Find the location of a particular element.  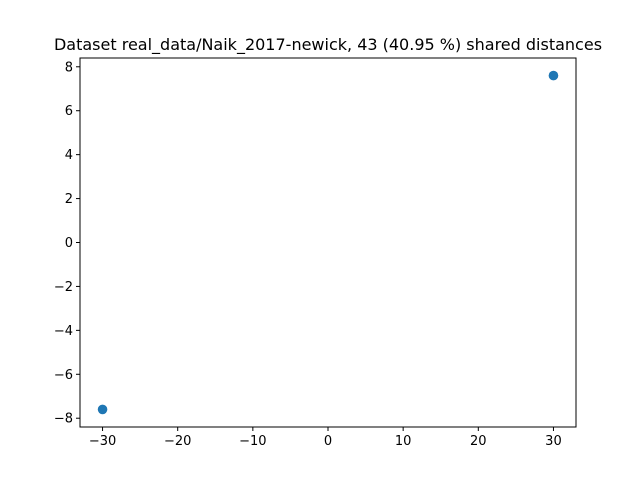

x-tick-label: 20 is located at coordinates (478, 441).